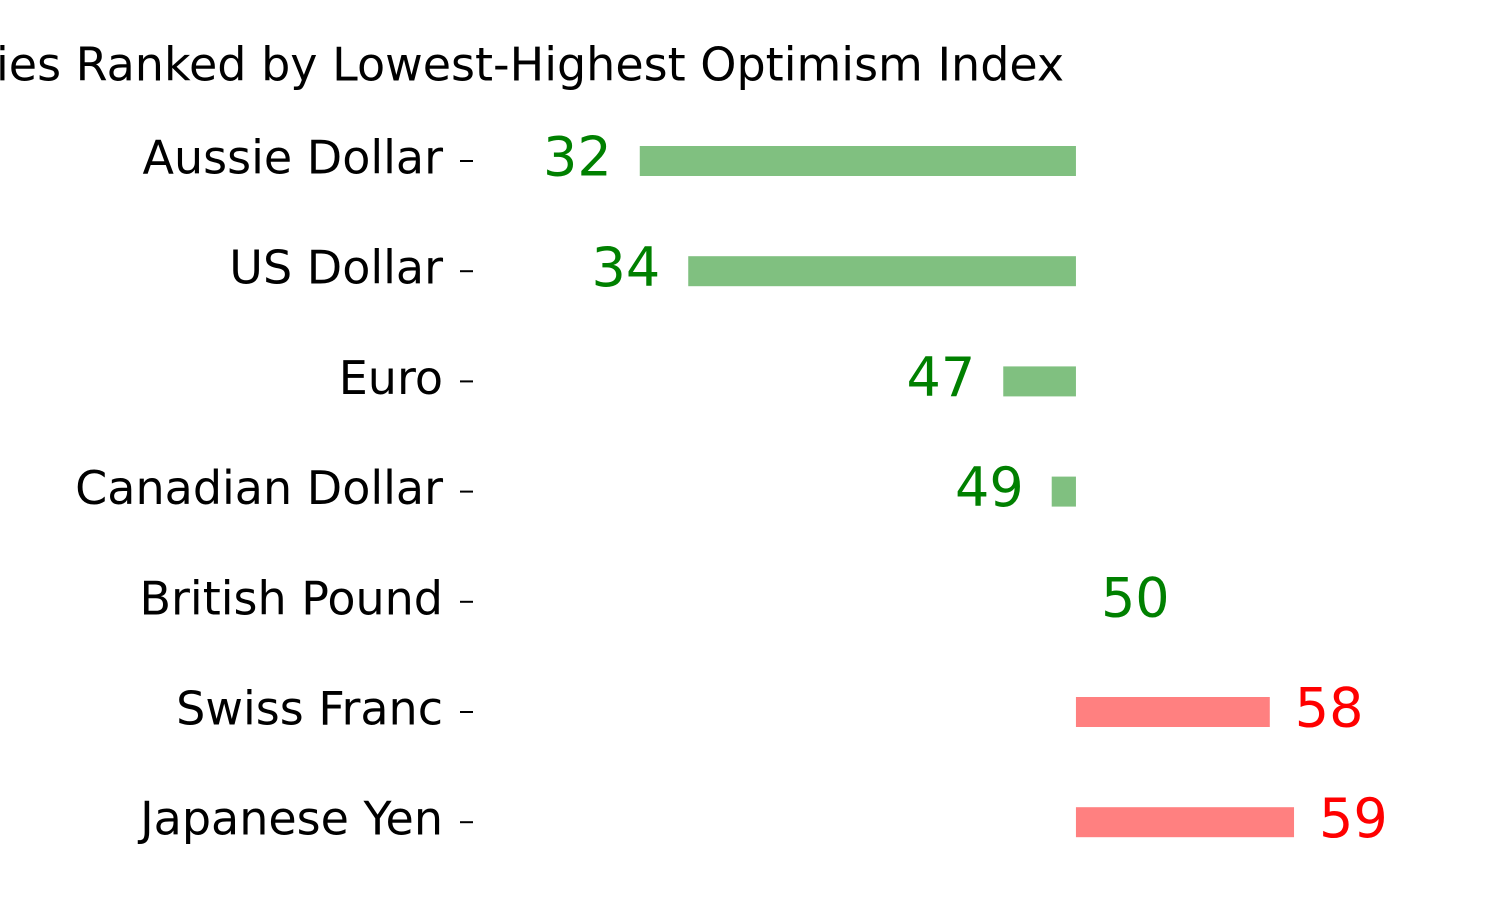 Image resolution: width=1500 pixels, height=900 pixels. I want to click on value-label: 34, so click(626, 267).